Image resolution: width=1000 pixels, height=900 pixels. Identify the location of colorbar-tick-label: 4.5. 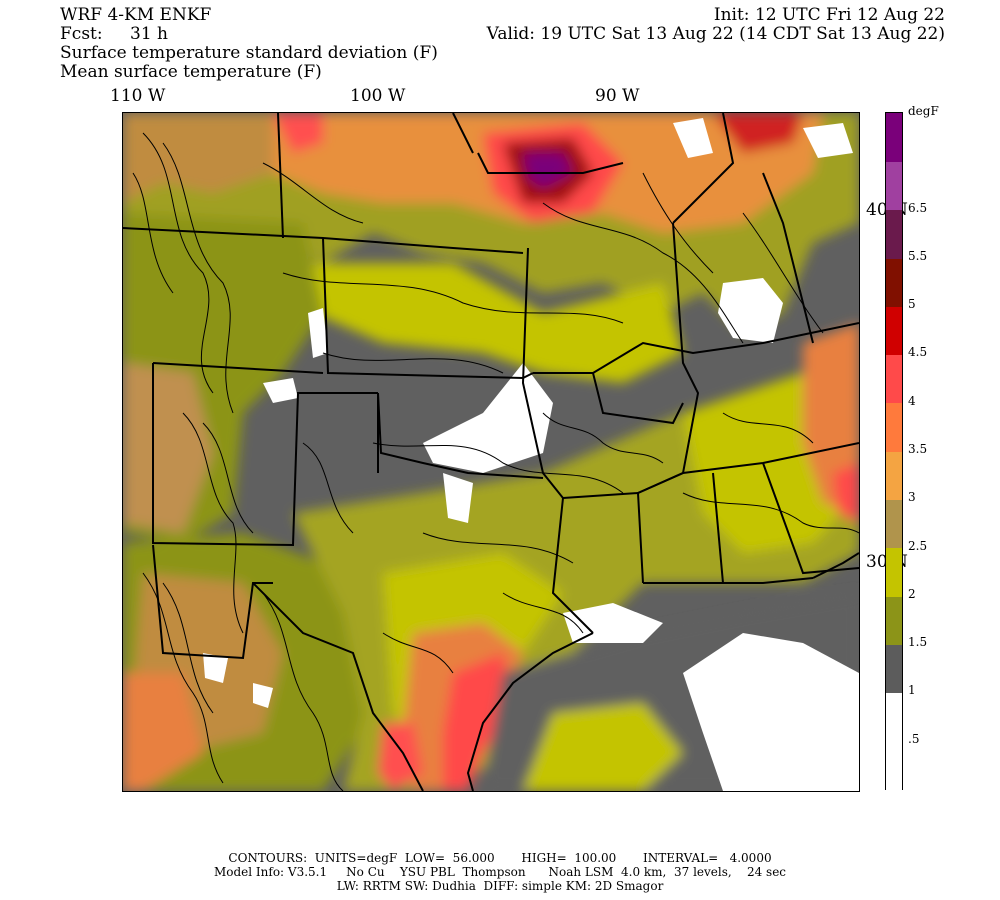
(918, 352).